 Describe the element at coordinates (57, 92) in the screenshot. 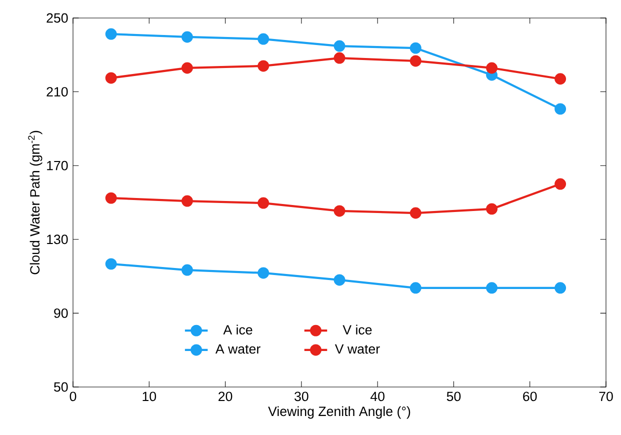

I see `y-tick-label: 210` at that location.